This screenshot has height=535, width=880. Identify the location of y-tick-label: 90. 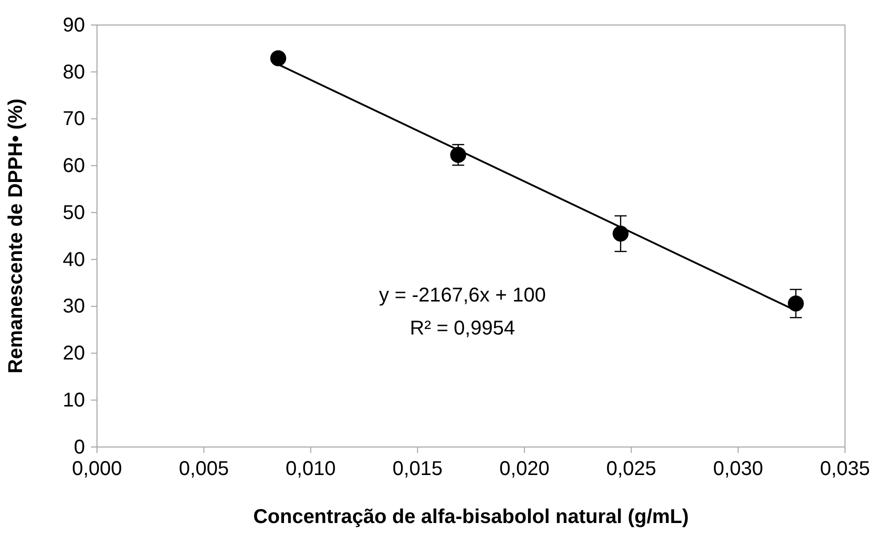
(73, 25).